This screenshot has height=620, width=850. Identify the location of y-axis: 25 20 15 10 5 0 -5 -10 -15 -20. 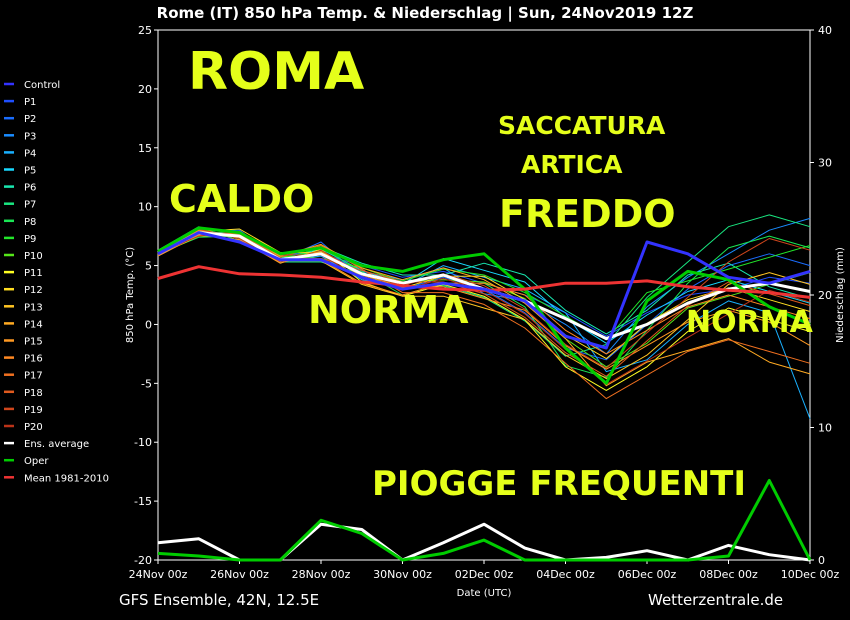
(146, 295).